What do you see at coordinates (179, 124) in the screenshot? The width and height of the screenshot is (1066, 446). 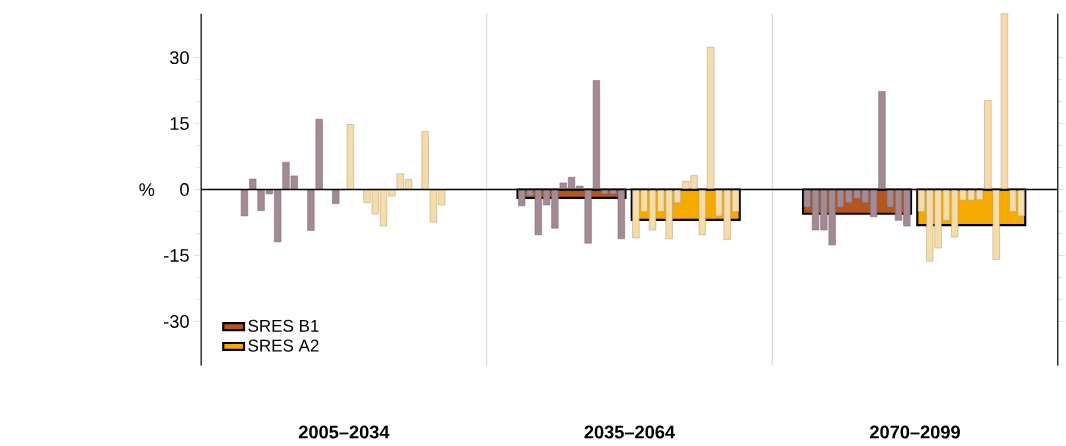 I see `y-tick-label: 15` at bounding box center [179, 124].